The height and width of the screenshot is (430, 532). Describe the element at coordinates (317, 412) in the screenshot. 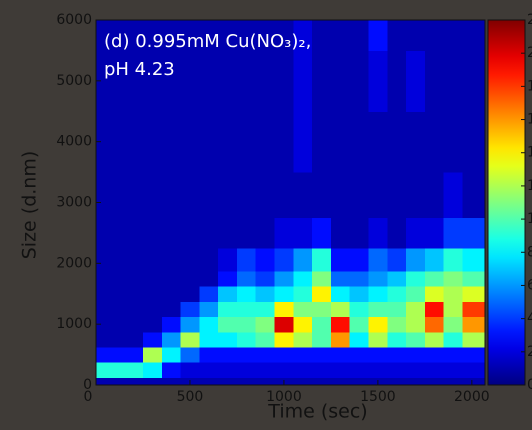

I see `x-axis-label: Time (sec)` at that location.